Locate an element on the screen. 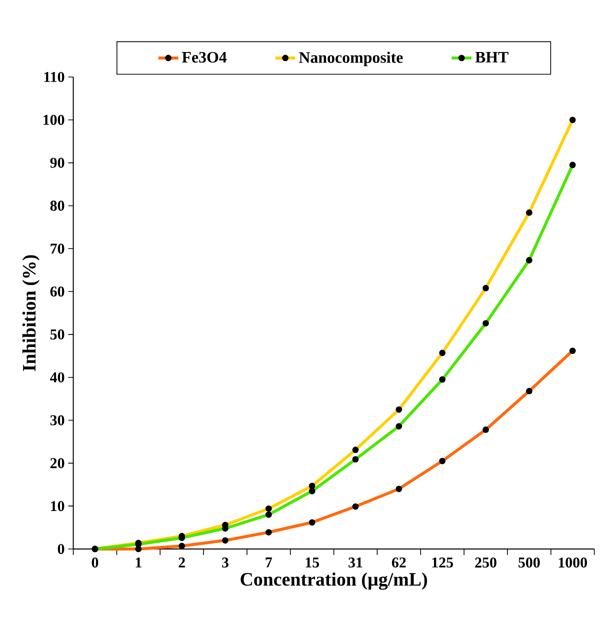  x-tick-label: 500 is located at coordinates (529, 563).